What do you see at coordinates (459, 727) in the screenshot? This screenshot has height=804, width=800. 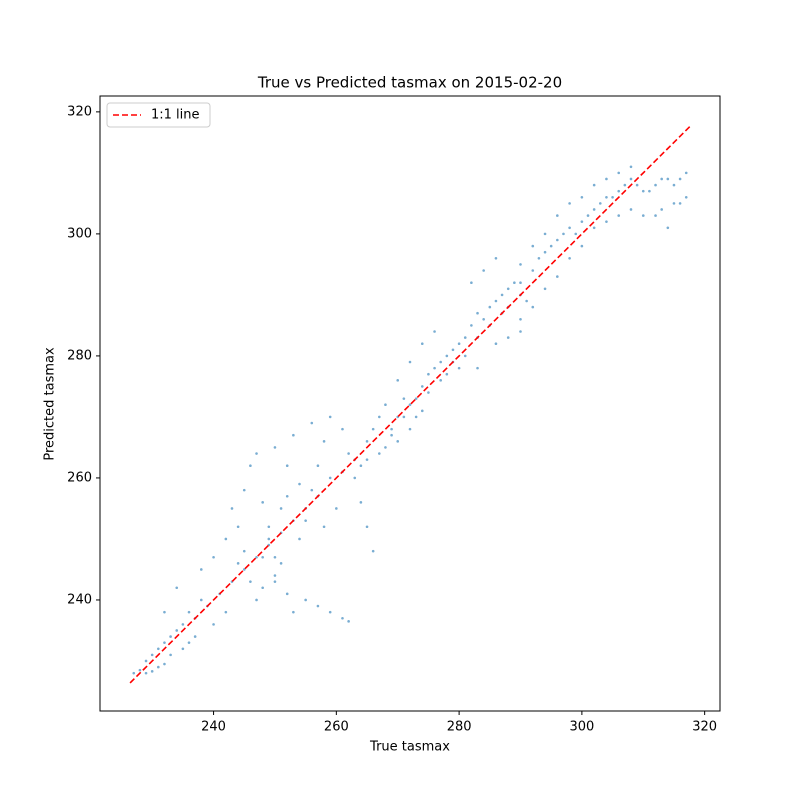 I see `x-tick-label: 280` at bounding box center [459, 727].